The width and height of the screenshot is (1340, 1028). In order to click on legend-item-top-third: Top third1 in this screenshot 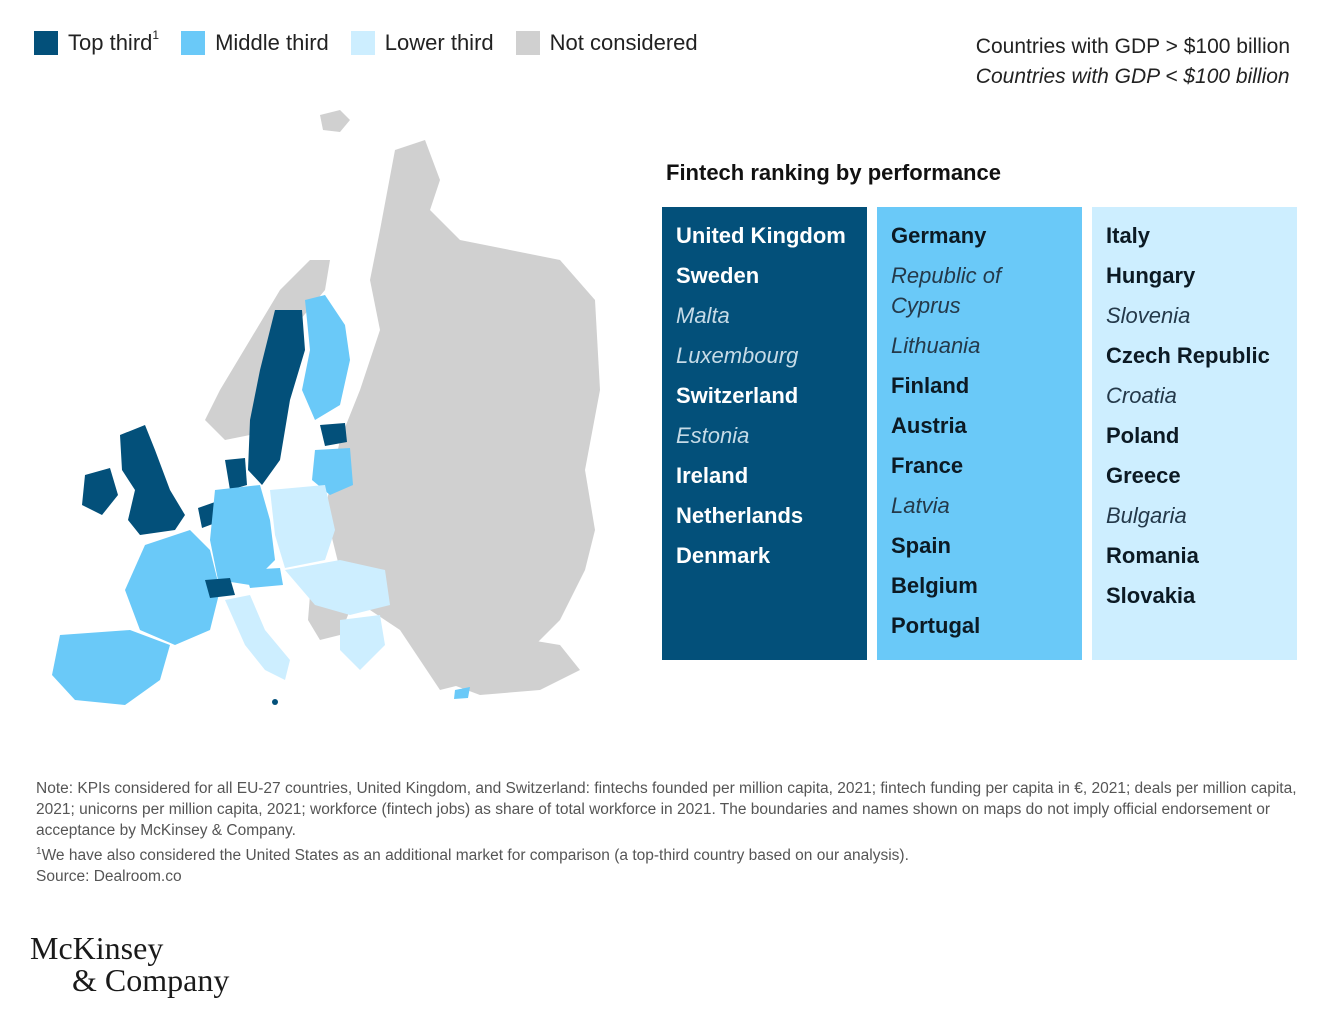, I will do `click(97, 42)`.